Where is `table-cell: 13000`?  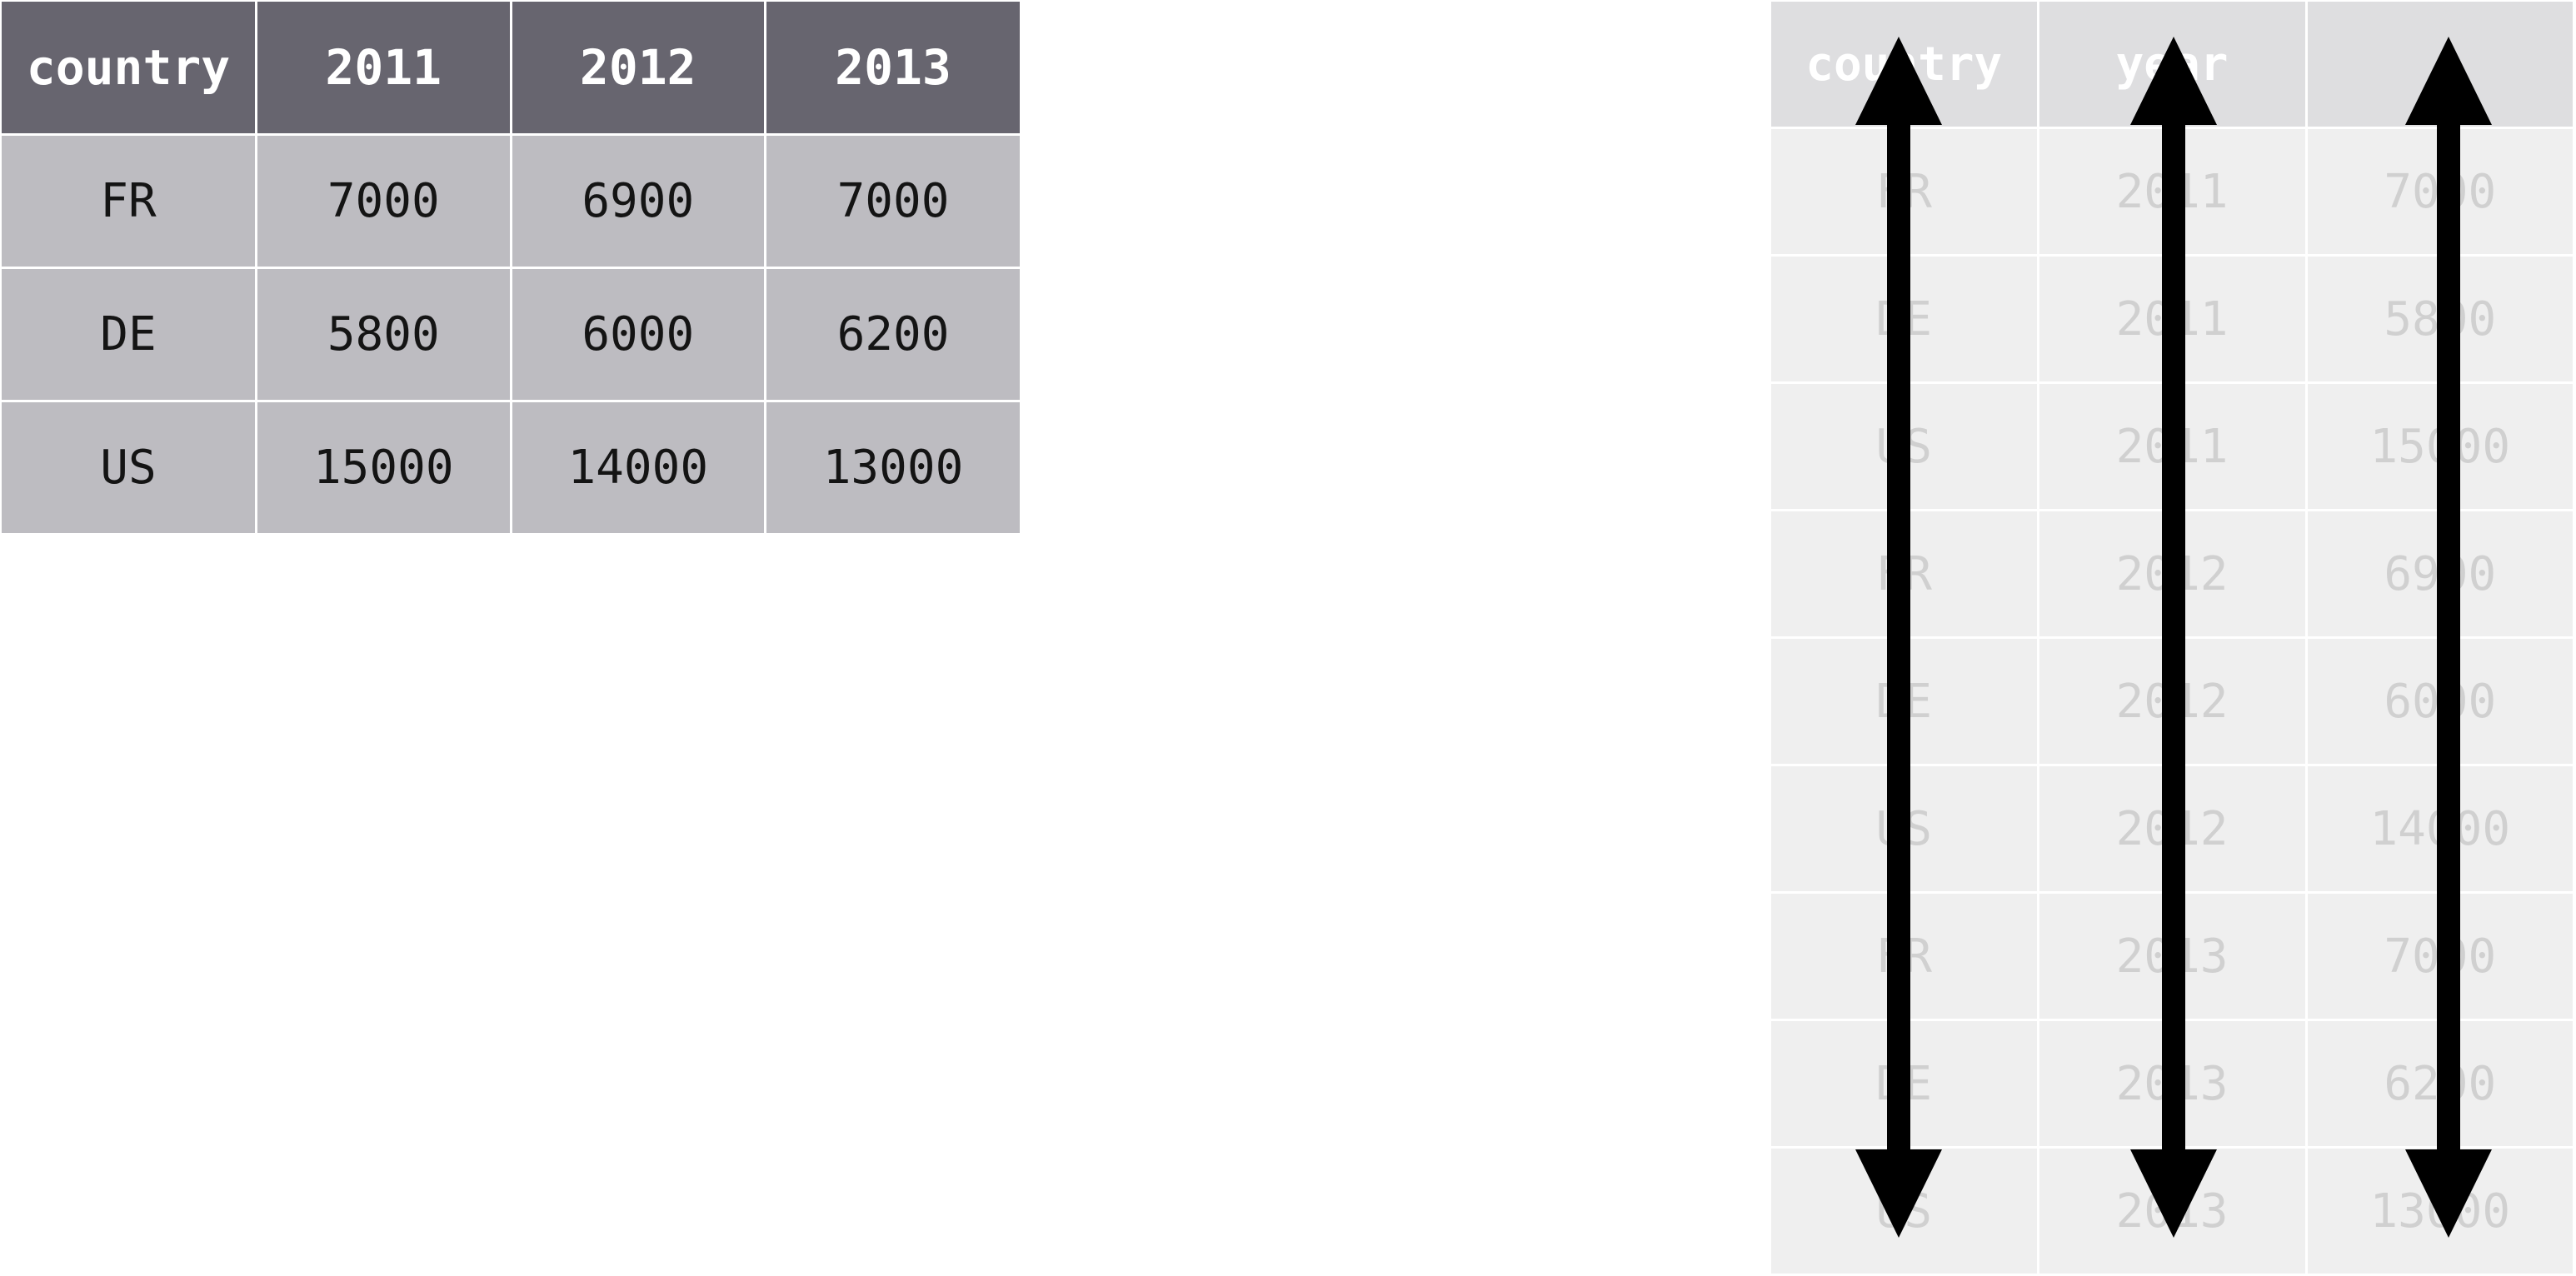 table-cell: 13000 is located at coordinates (892, 468).